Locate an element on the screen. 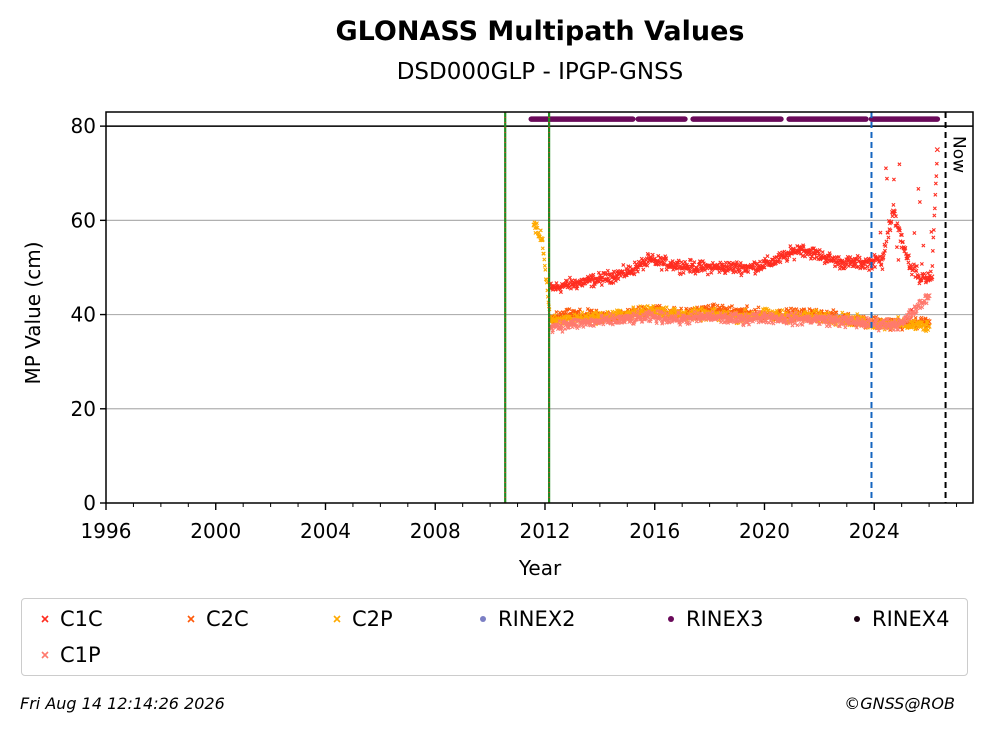 This screenshot has height=734, width=993. legend-label-C1P: C1P is located at coordinates (80, 655).